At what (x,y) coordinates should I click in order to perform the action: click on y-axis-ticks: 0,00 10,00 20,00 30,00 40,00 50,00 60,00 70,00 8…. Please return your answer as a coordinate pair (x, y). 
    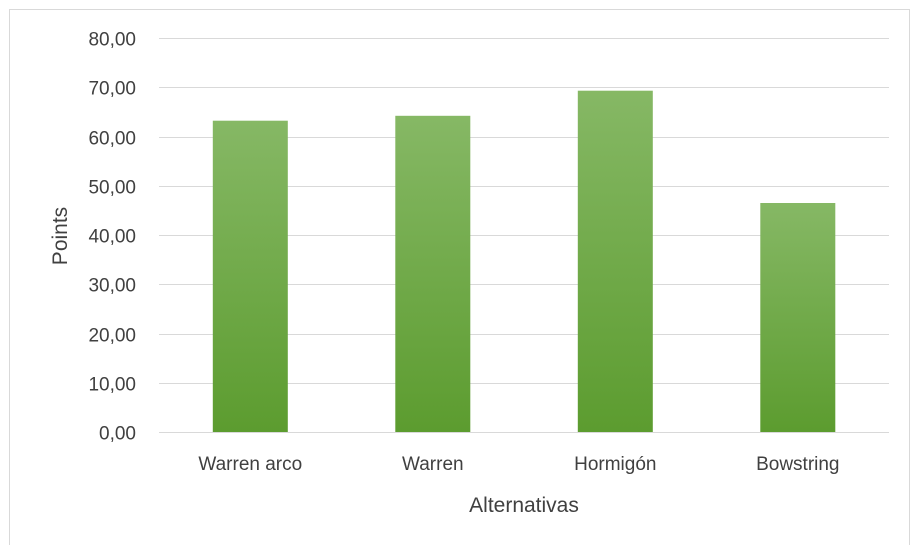
    Looking at the image, I should click on (112, 237).